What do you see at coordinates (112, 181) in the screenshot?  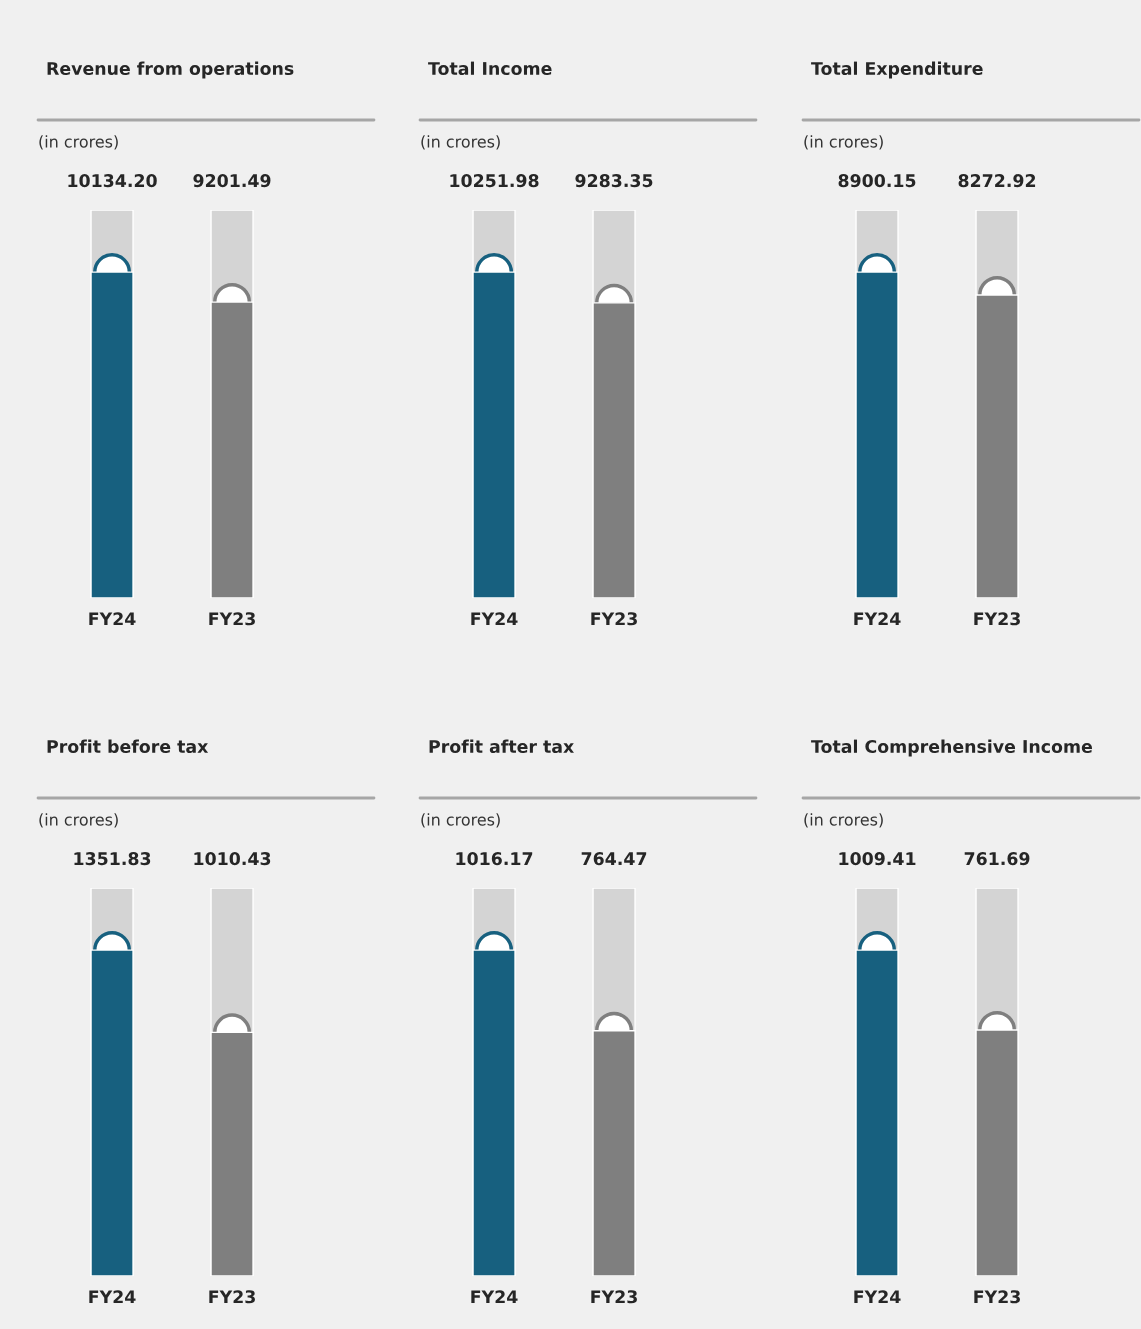 I see `data-label: 10134.20` at bounding box center [112, 181].